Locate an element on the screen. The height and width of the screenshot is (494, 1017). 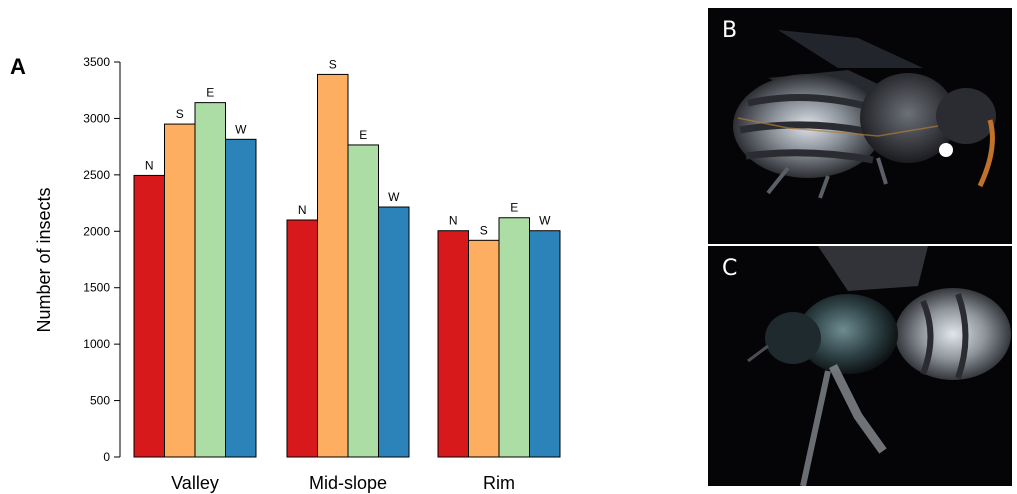
bar-valley-w is located at coordinates (241, 298).